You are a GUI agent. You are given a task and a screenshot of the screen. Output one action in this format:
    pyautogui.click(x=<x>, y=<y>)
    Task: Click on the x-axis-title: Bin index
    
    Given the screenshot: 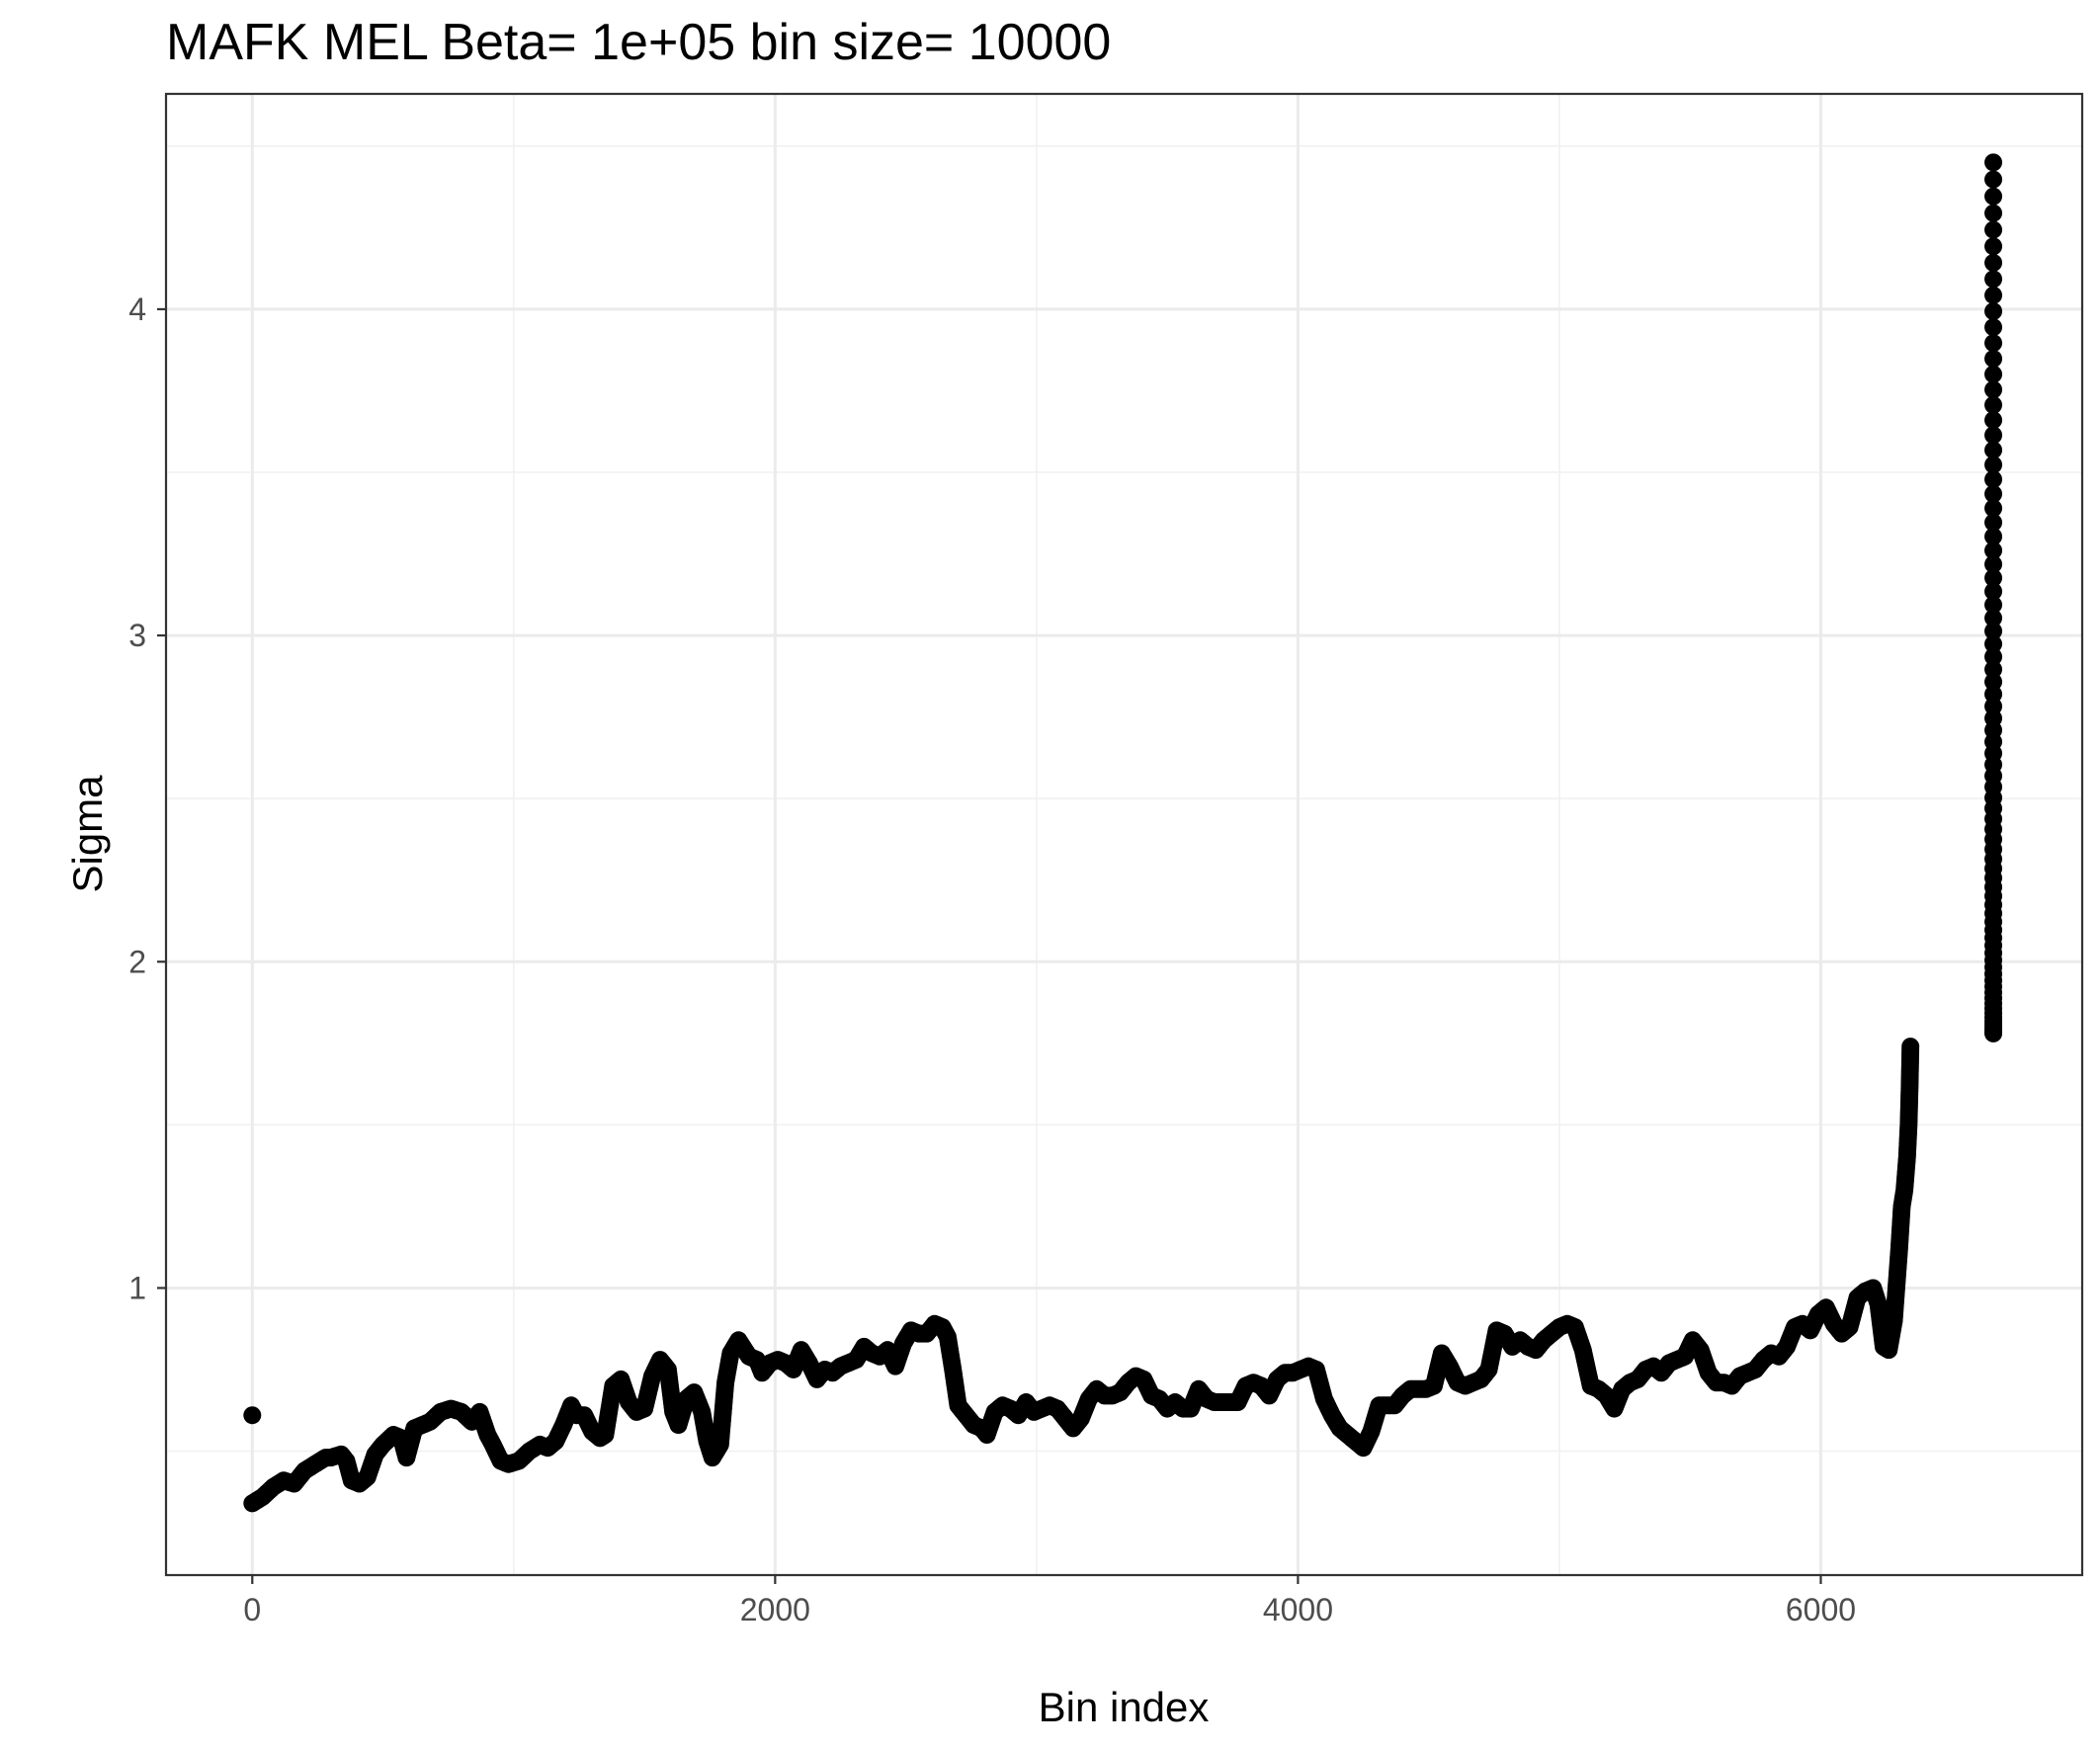 What is the action you would take?
    pyautogui.click(x=1124, y=1707)
    